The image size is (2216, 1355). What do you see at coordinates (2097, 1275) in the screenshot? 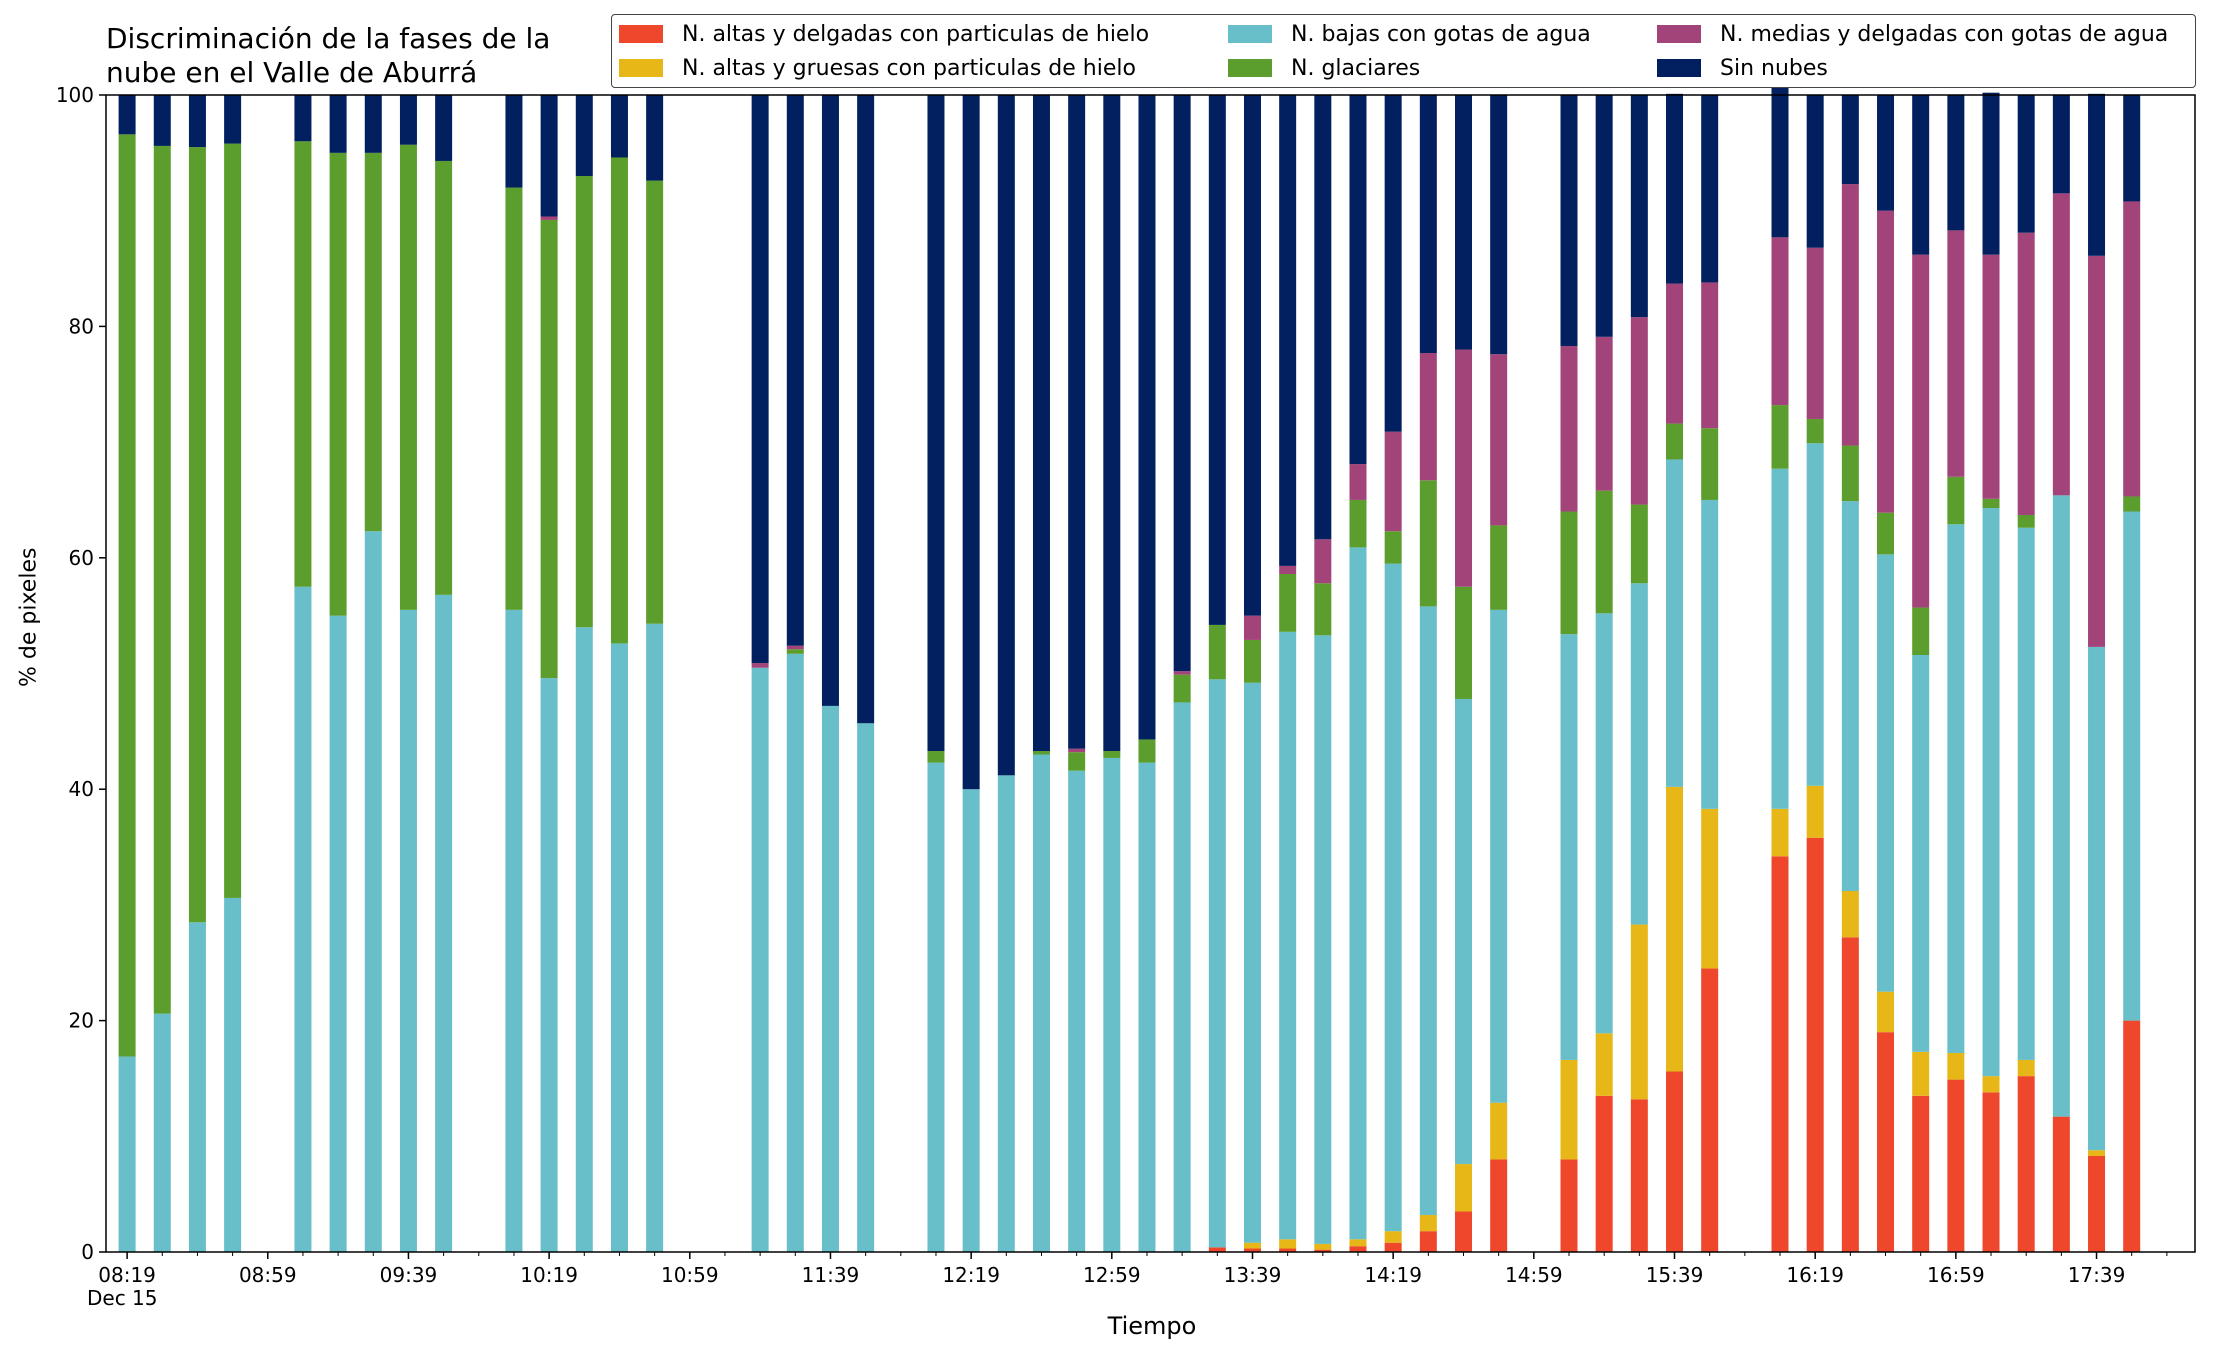
I see `x-tick-label: 17:39` at bounding box center [2097, 1275].